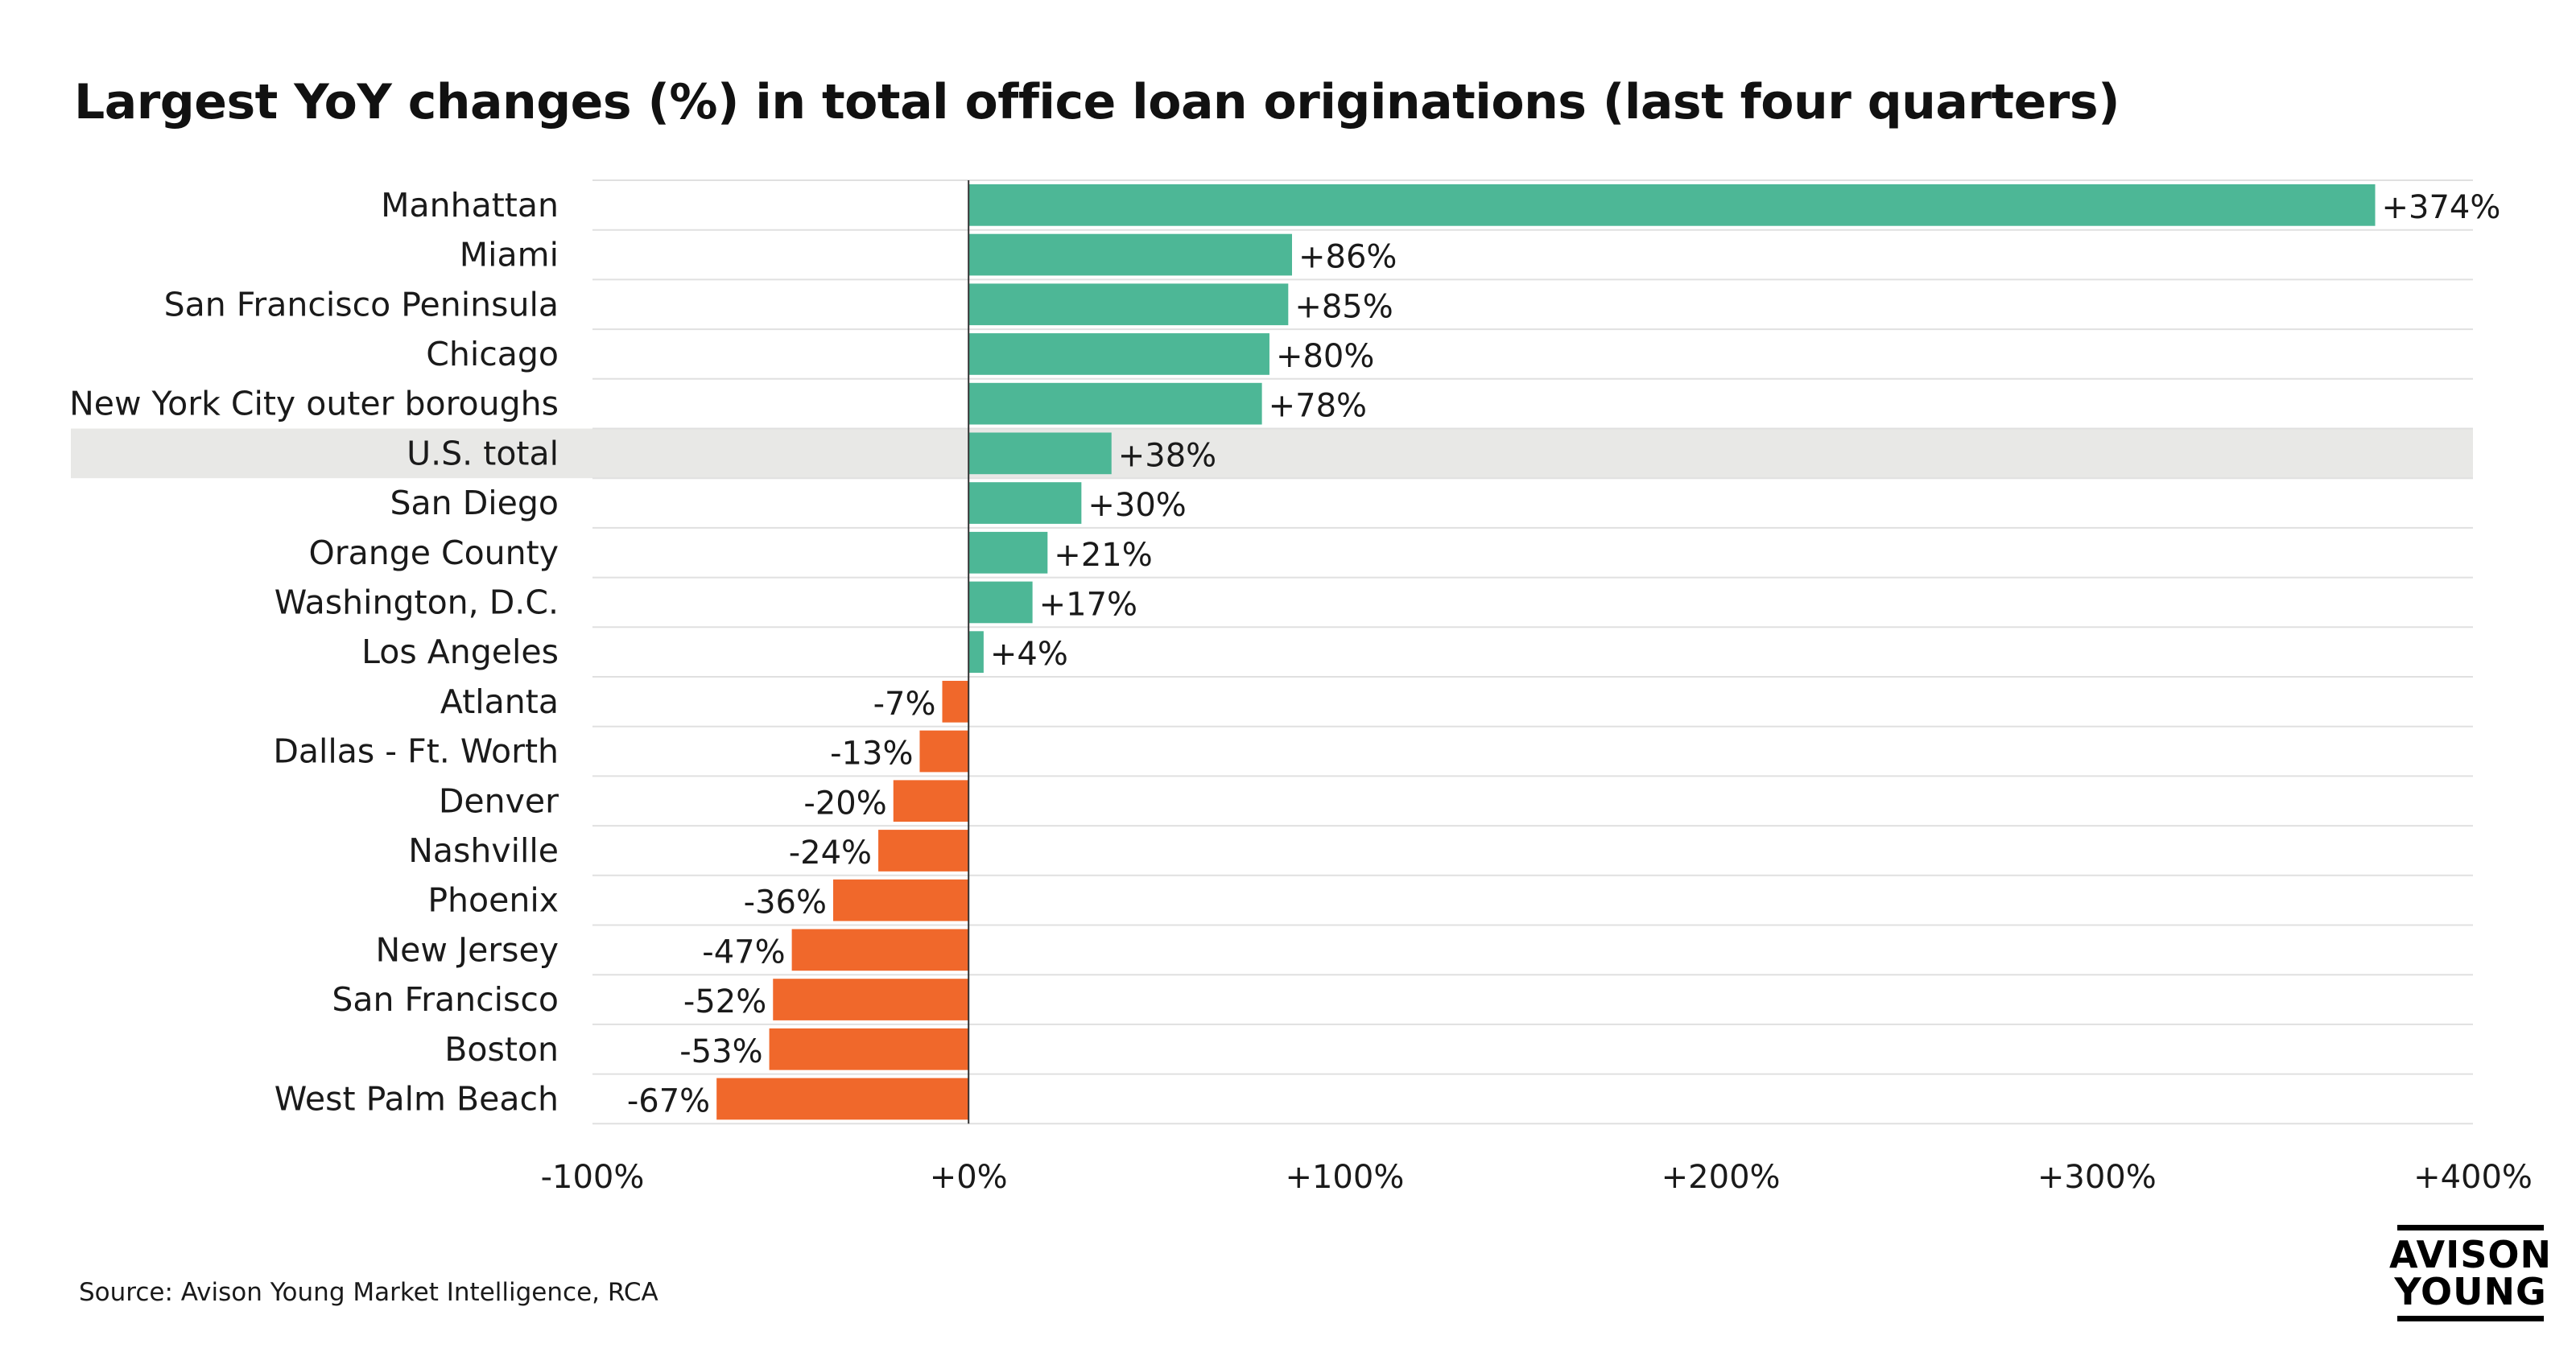  What do you see at coordinates (1029, 654) in the screenshot?
I see `data-label: +4%` at bounding box center [1029, 654].